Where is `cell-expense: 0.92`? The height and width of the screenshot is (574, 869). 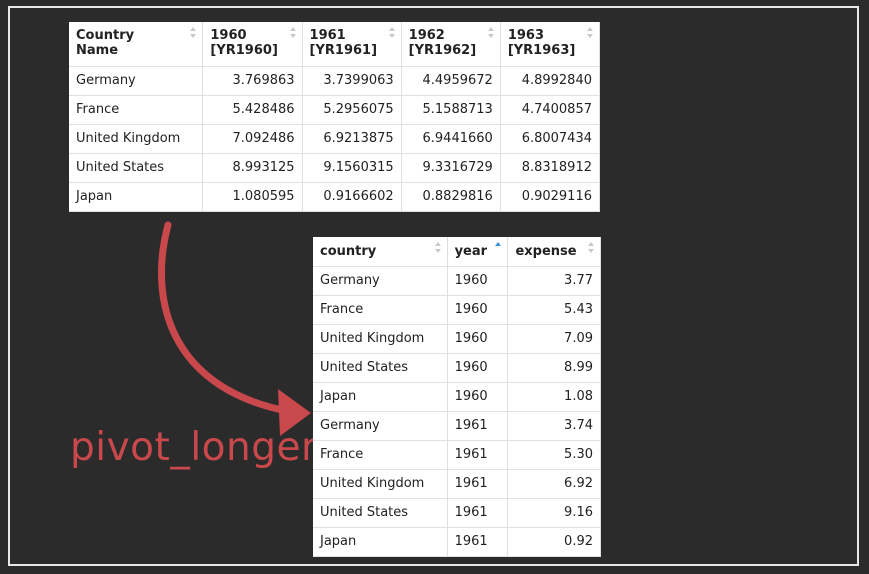 cell-expense: 0.92 is located at coordinates (554, 542).